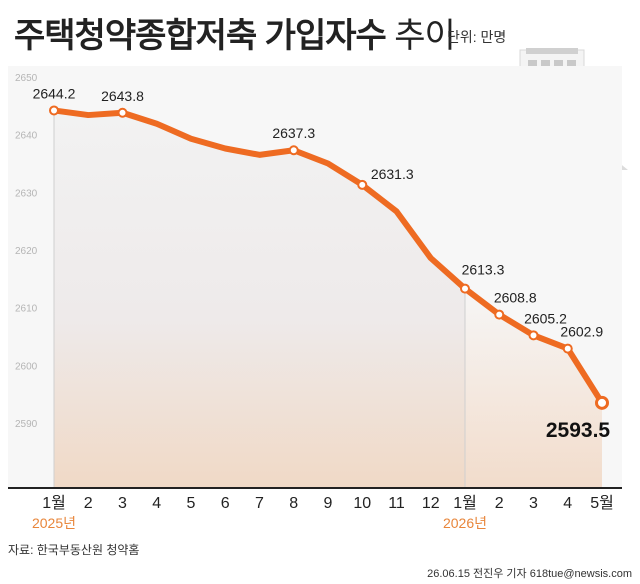 Image resolution: width=640 pixels, height=584 pixels. I want to click on title-bold: 주택청약종합저축 가입자수, so click(200, 36).